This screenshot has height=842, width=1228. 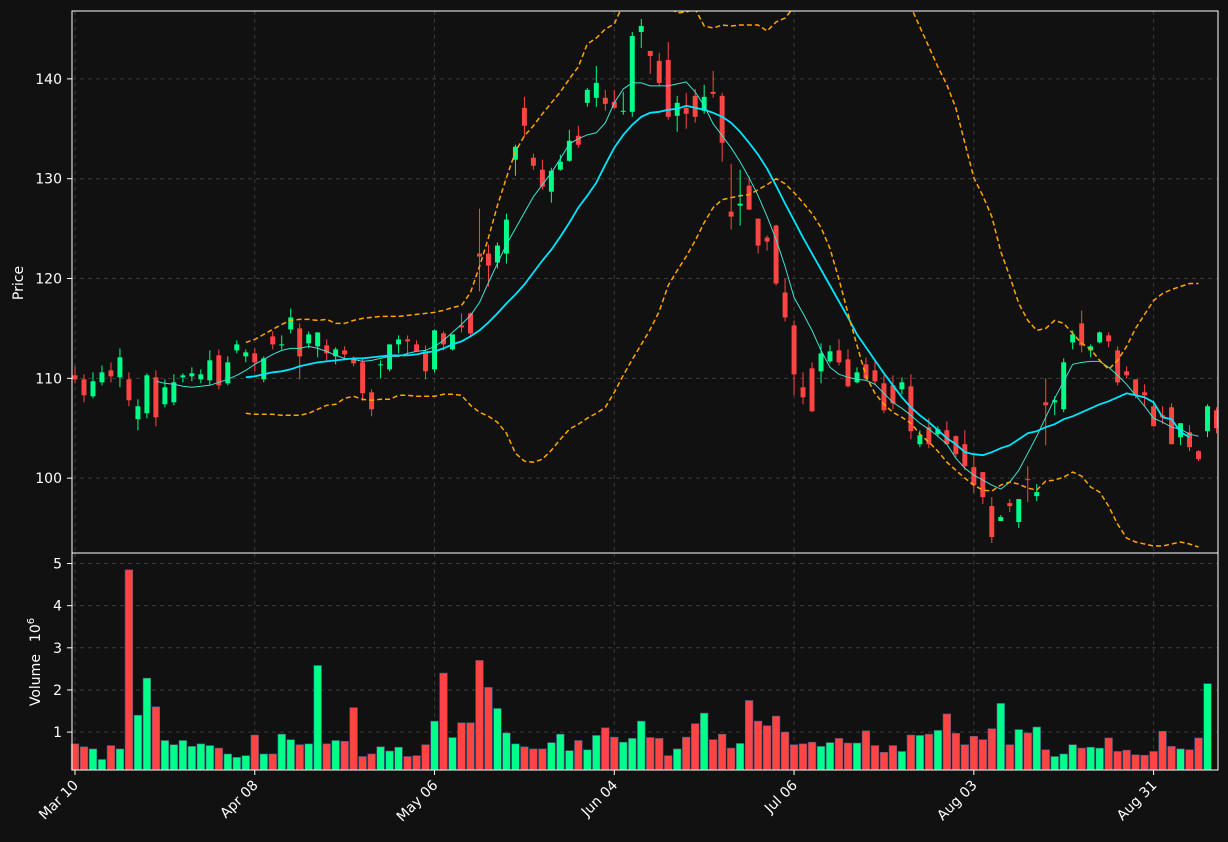 What do you see at coordinates (36, 633) in the screenshot?
I see `volume-multiplier-base: 10` at bounding box center [36, 633].